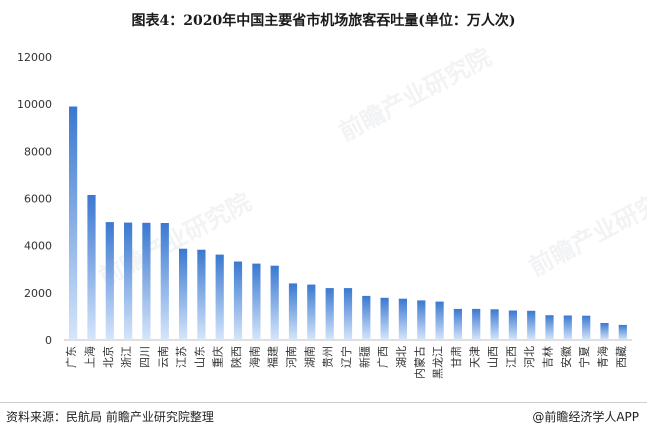  I want to click on x-tick-label: 福建, so click(273, 357).